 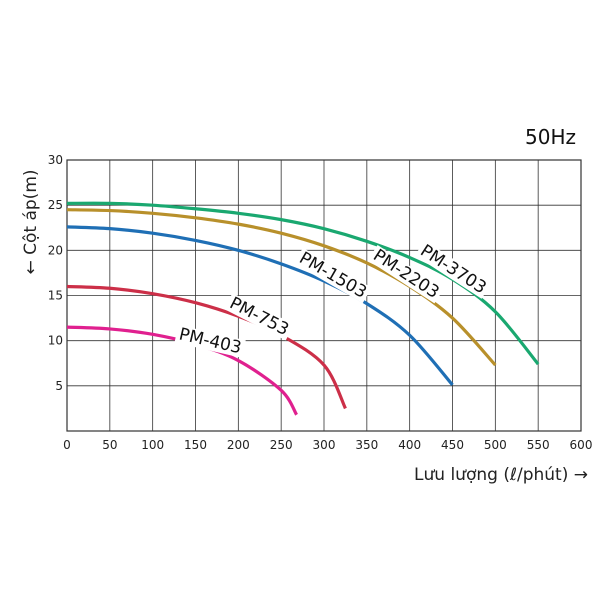 What do you see at coordinates (495, 445) in the screenshot?
I see `x-tick-label: 500` at bounding box center [495, 445].